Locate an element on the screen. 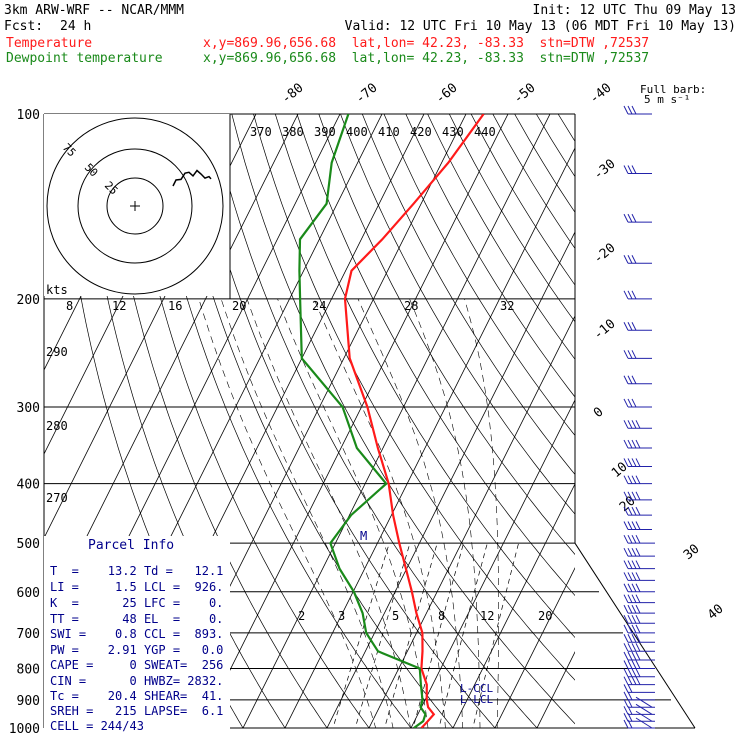 The image size is (740, 740). isotherm-label: 40 is located at coordinates (716, 613).